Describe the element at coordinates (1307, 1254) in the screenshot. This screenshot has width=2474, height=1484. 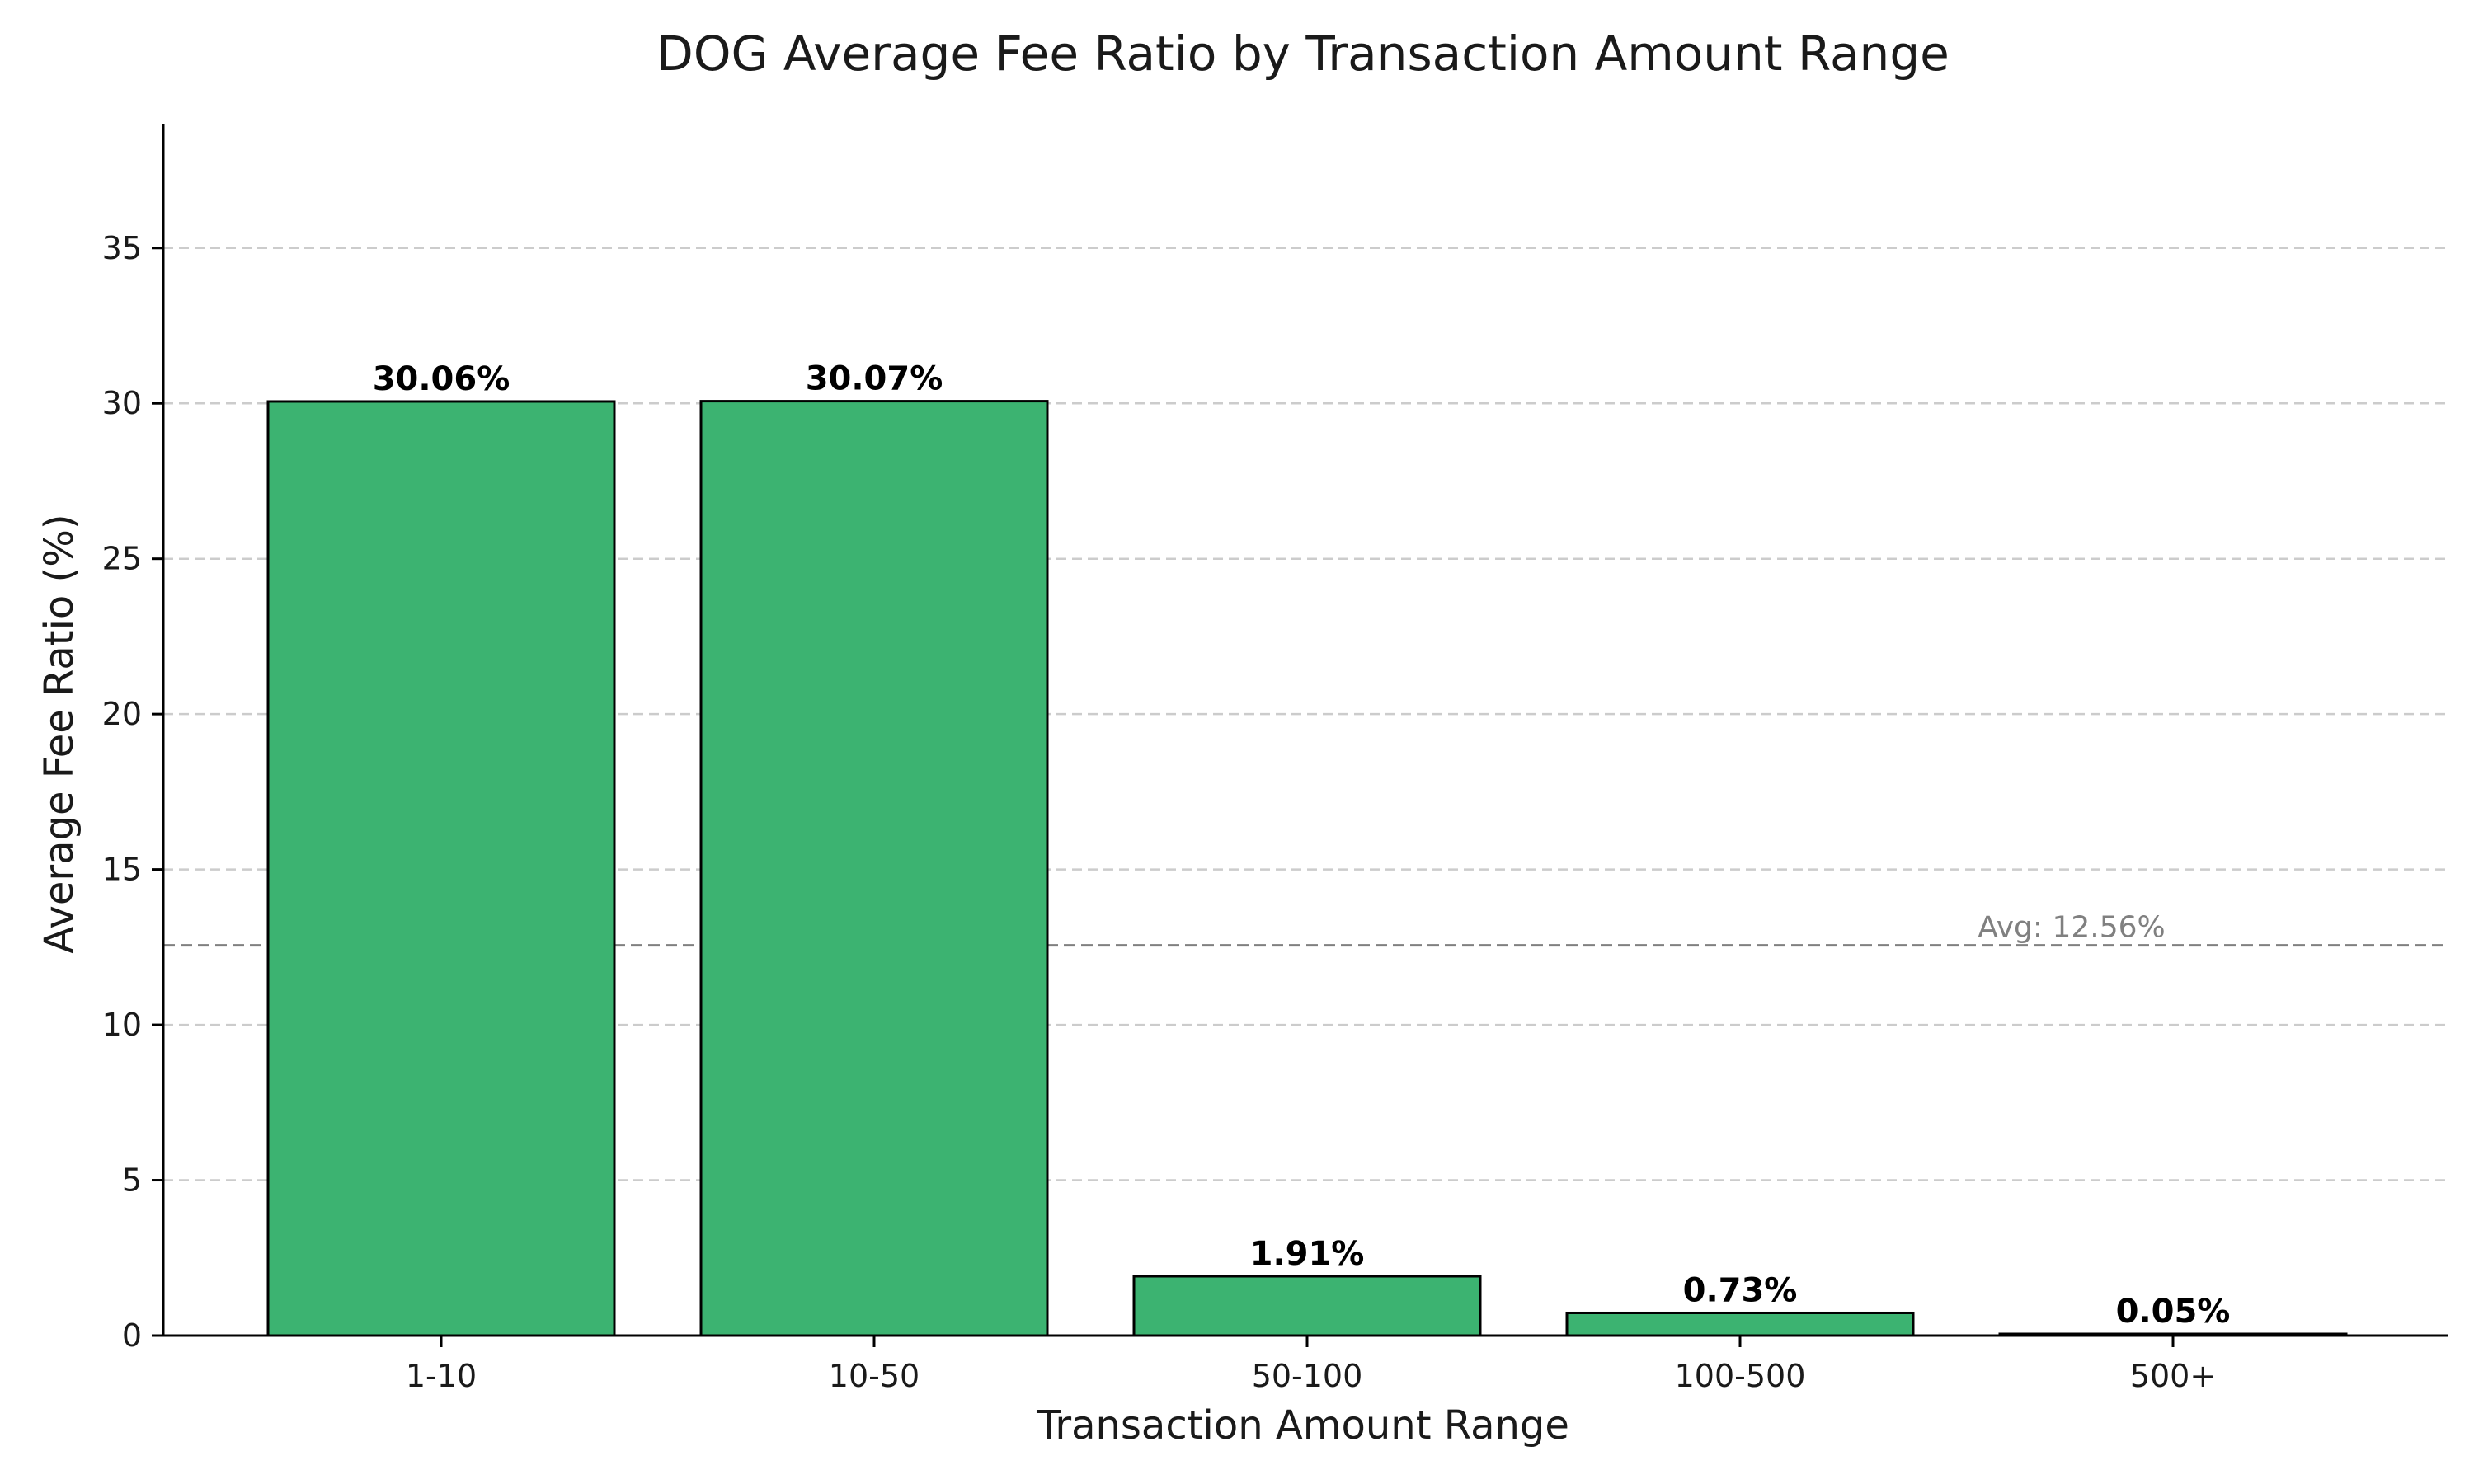
I see `bar-value-label: 1.91%` at that location.